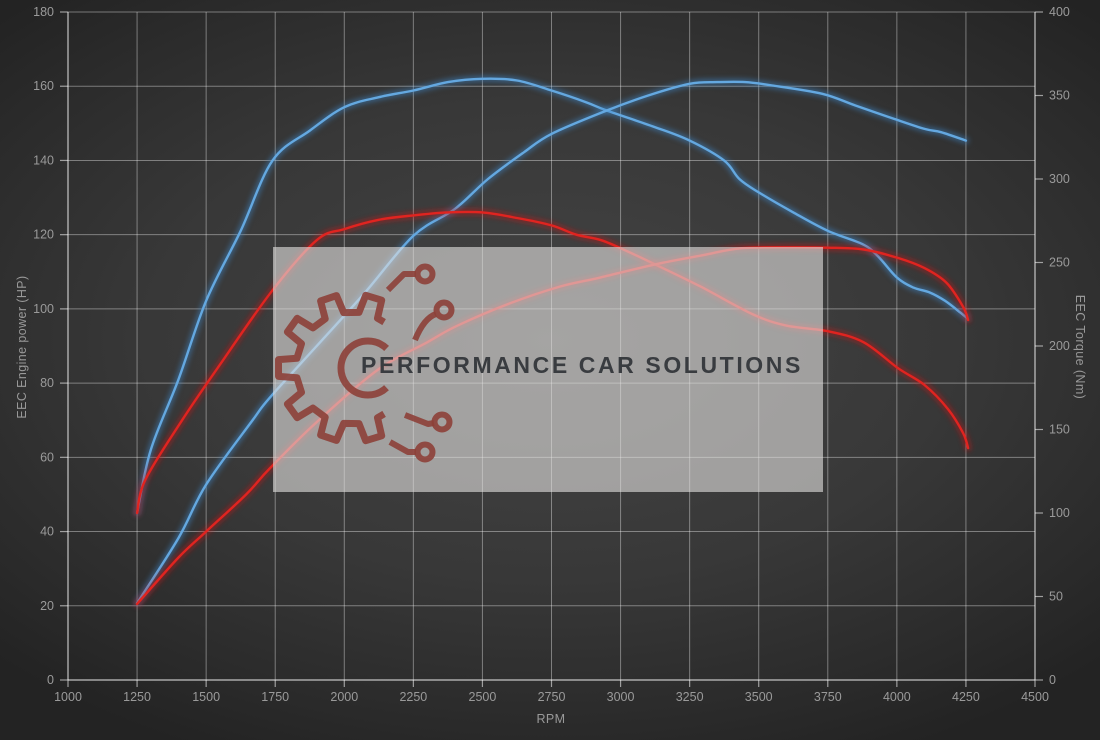 Image resolution: width=1100 pixels, height=740 pixels. I want to click on x-tick-label: 1750, so click(275, 697).